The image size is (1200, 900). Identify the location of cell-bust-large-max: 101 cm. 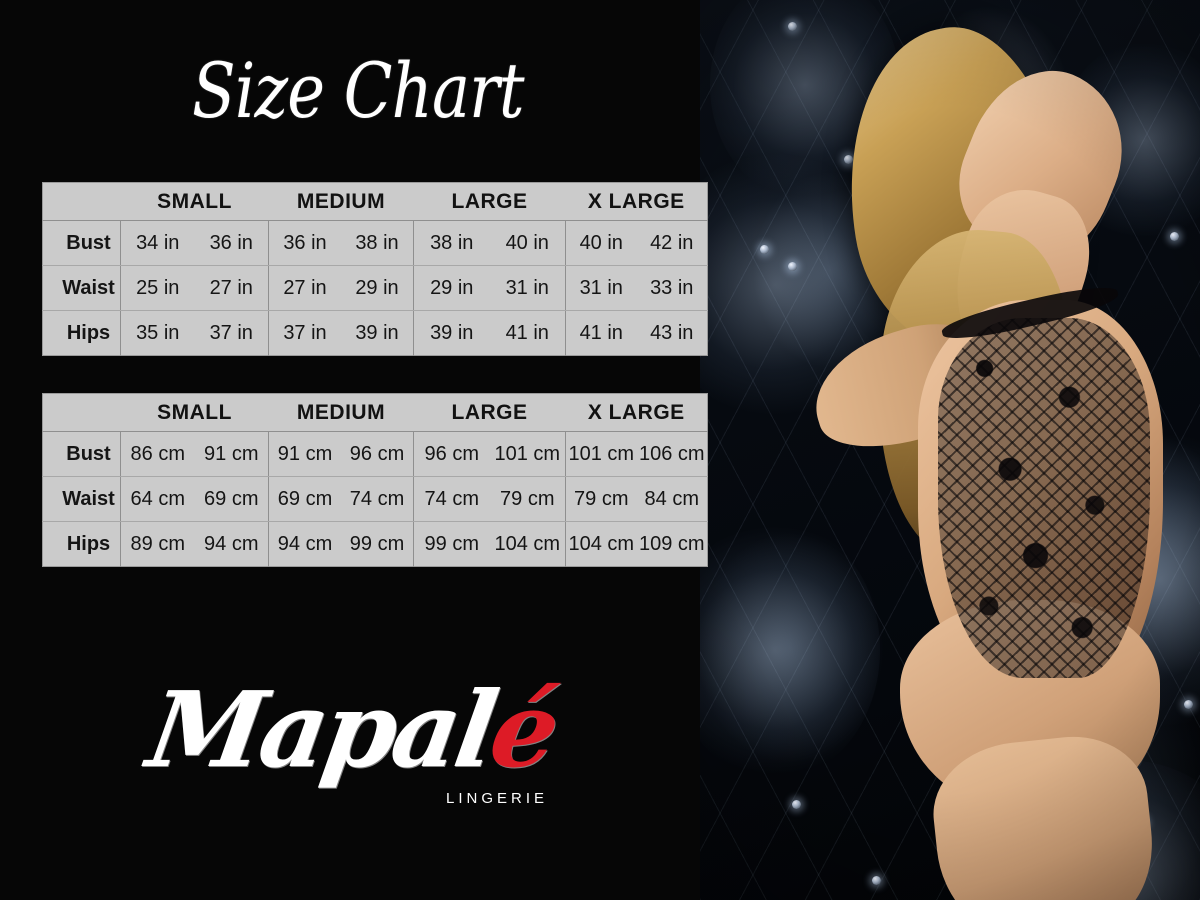
(527, 454).